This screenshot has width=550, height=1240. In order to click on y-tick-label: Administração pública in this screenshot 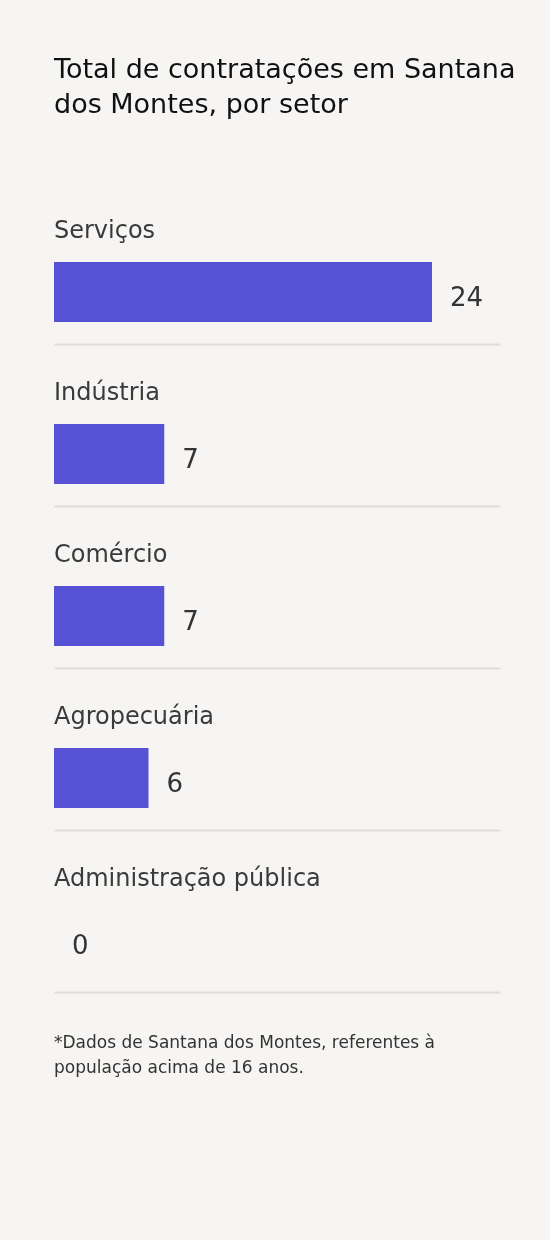, I will do `click(187, 878)`.